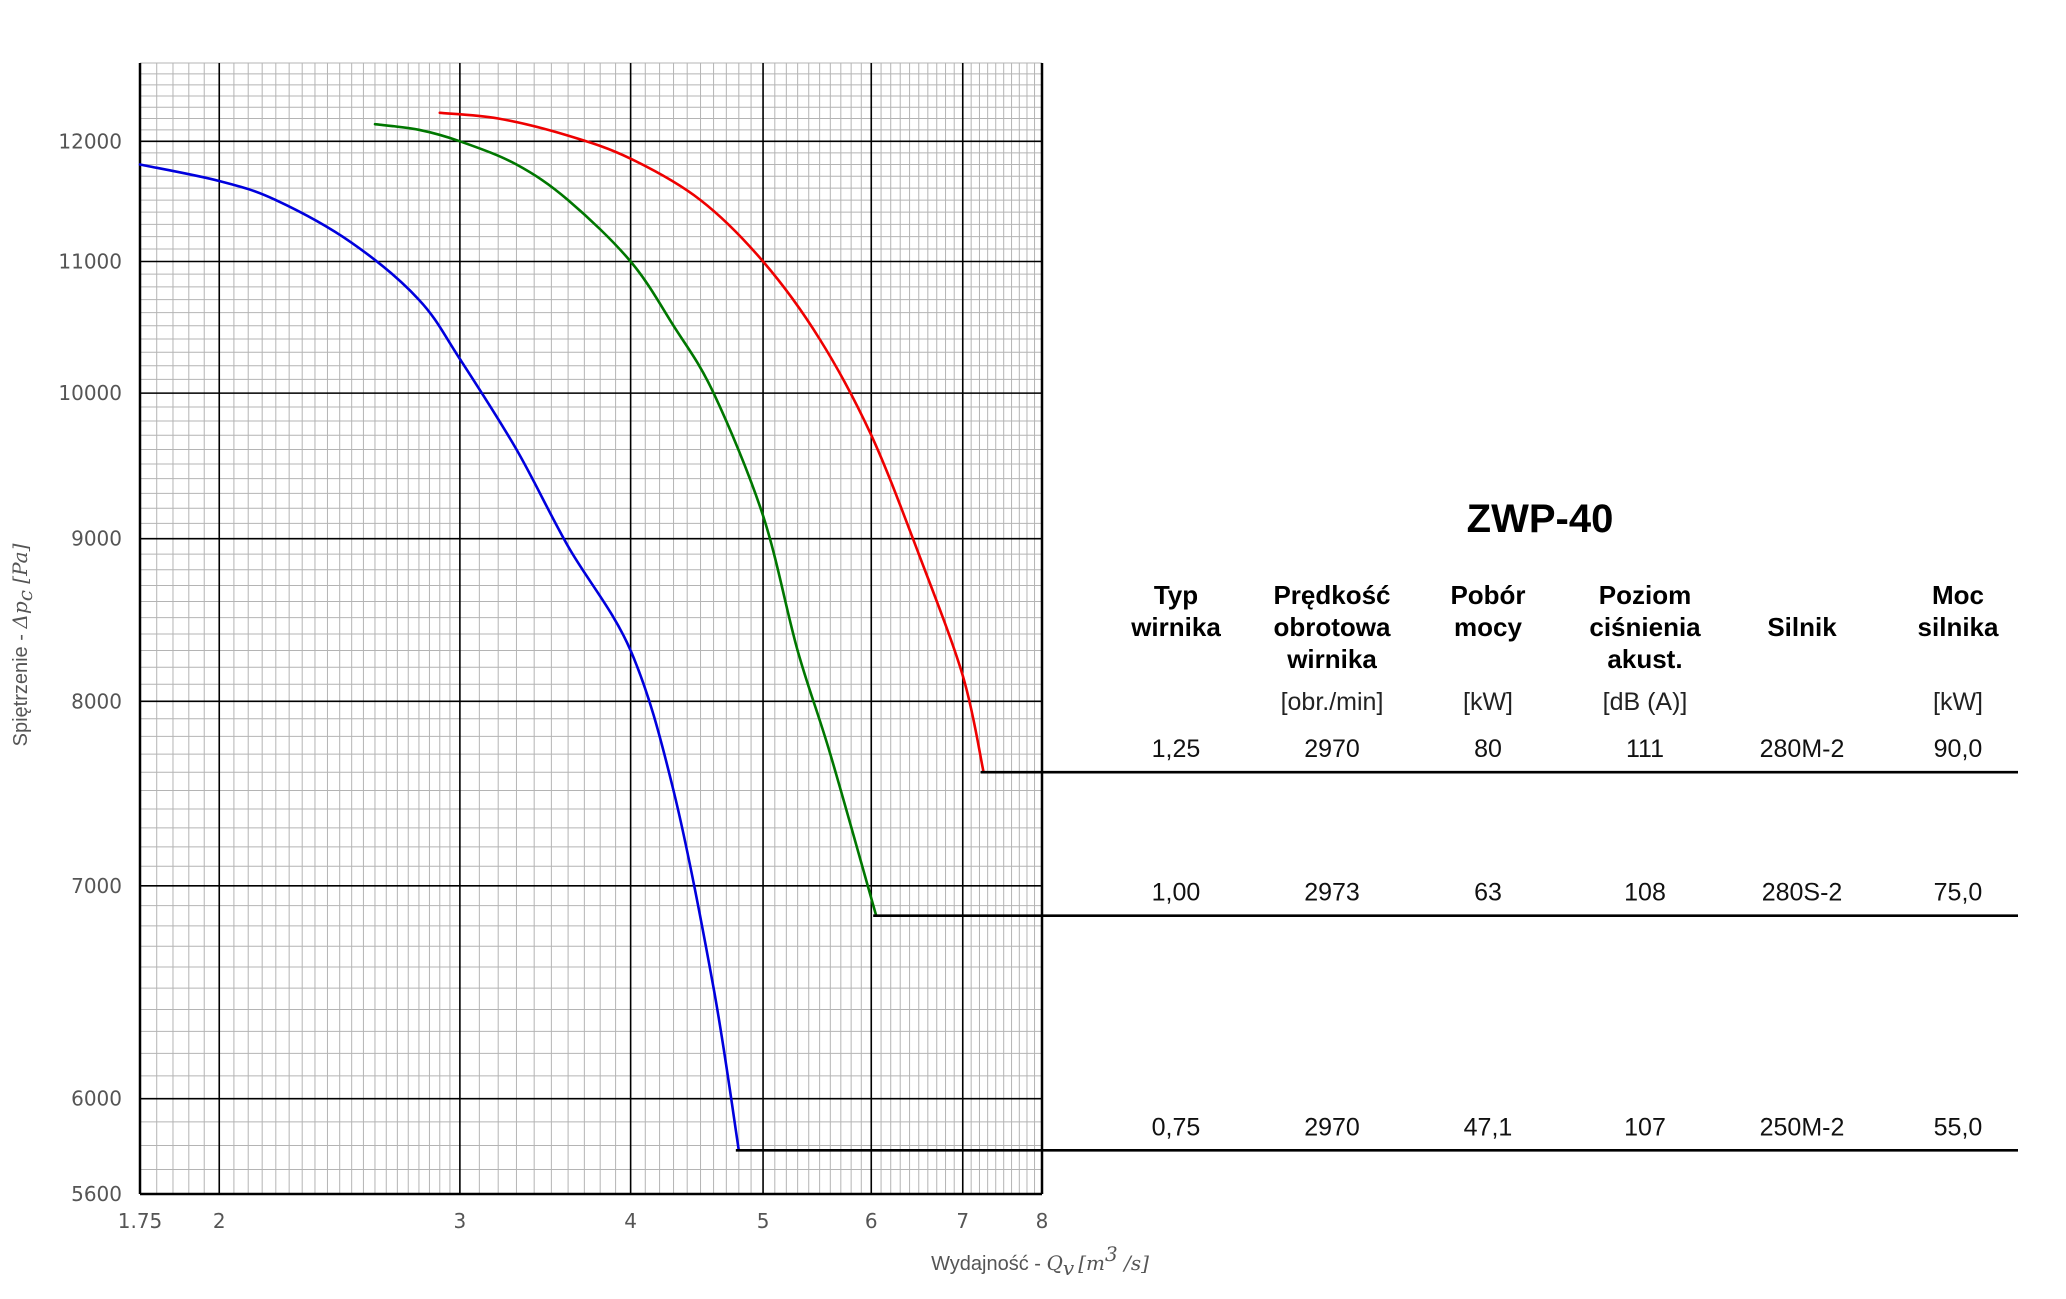  Describe the element at coordinates (1645, 749) in the screenshot. I see `table-cell: 111` at that location.